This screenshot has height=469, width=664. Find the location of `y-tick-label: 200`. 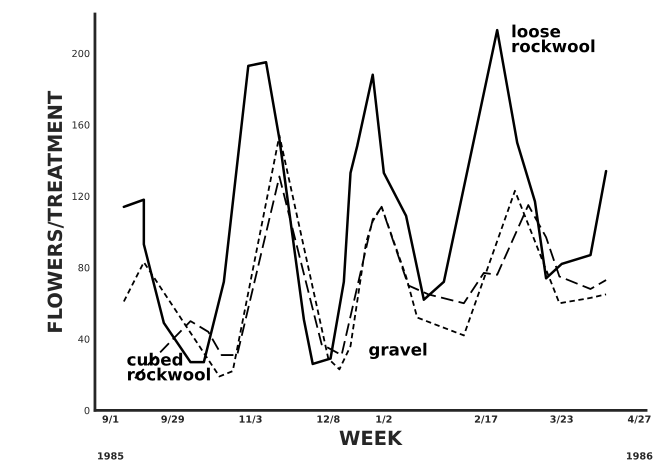

y-tick-label: 200 is located at coordinates (81, 54).